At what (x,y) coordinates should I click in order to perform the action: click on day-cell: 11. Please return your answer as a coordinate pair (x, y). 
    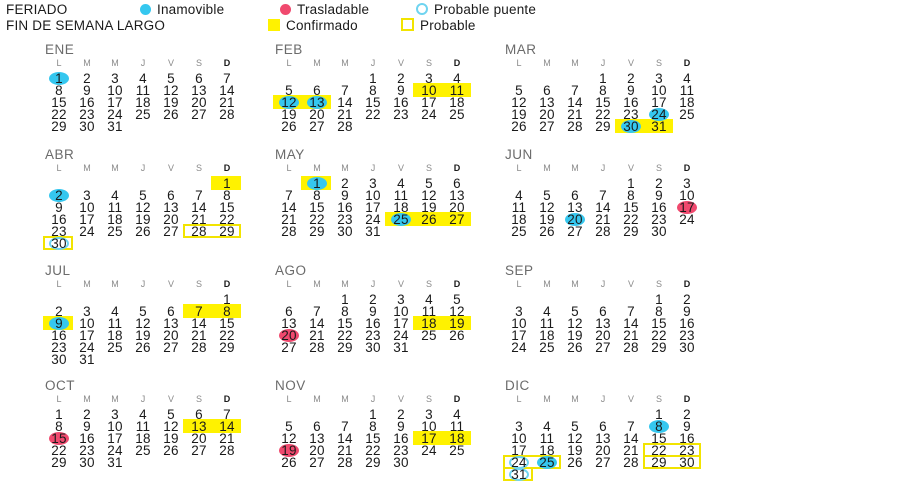
    Looking at the image, I should click on (457, 426).